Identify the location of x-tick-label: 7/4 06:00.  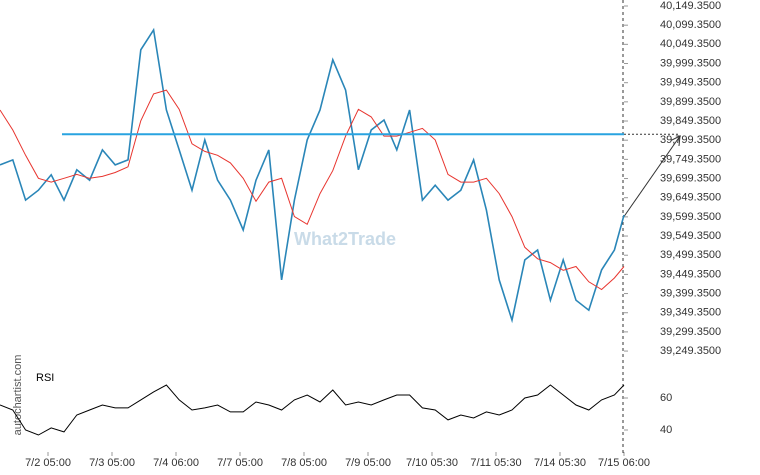
(176, 463).